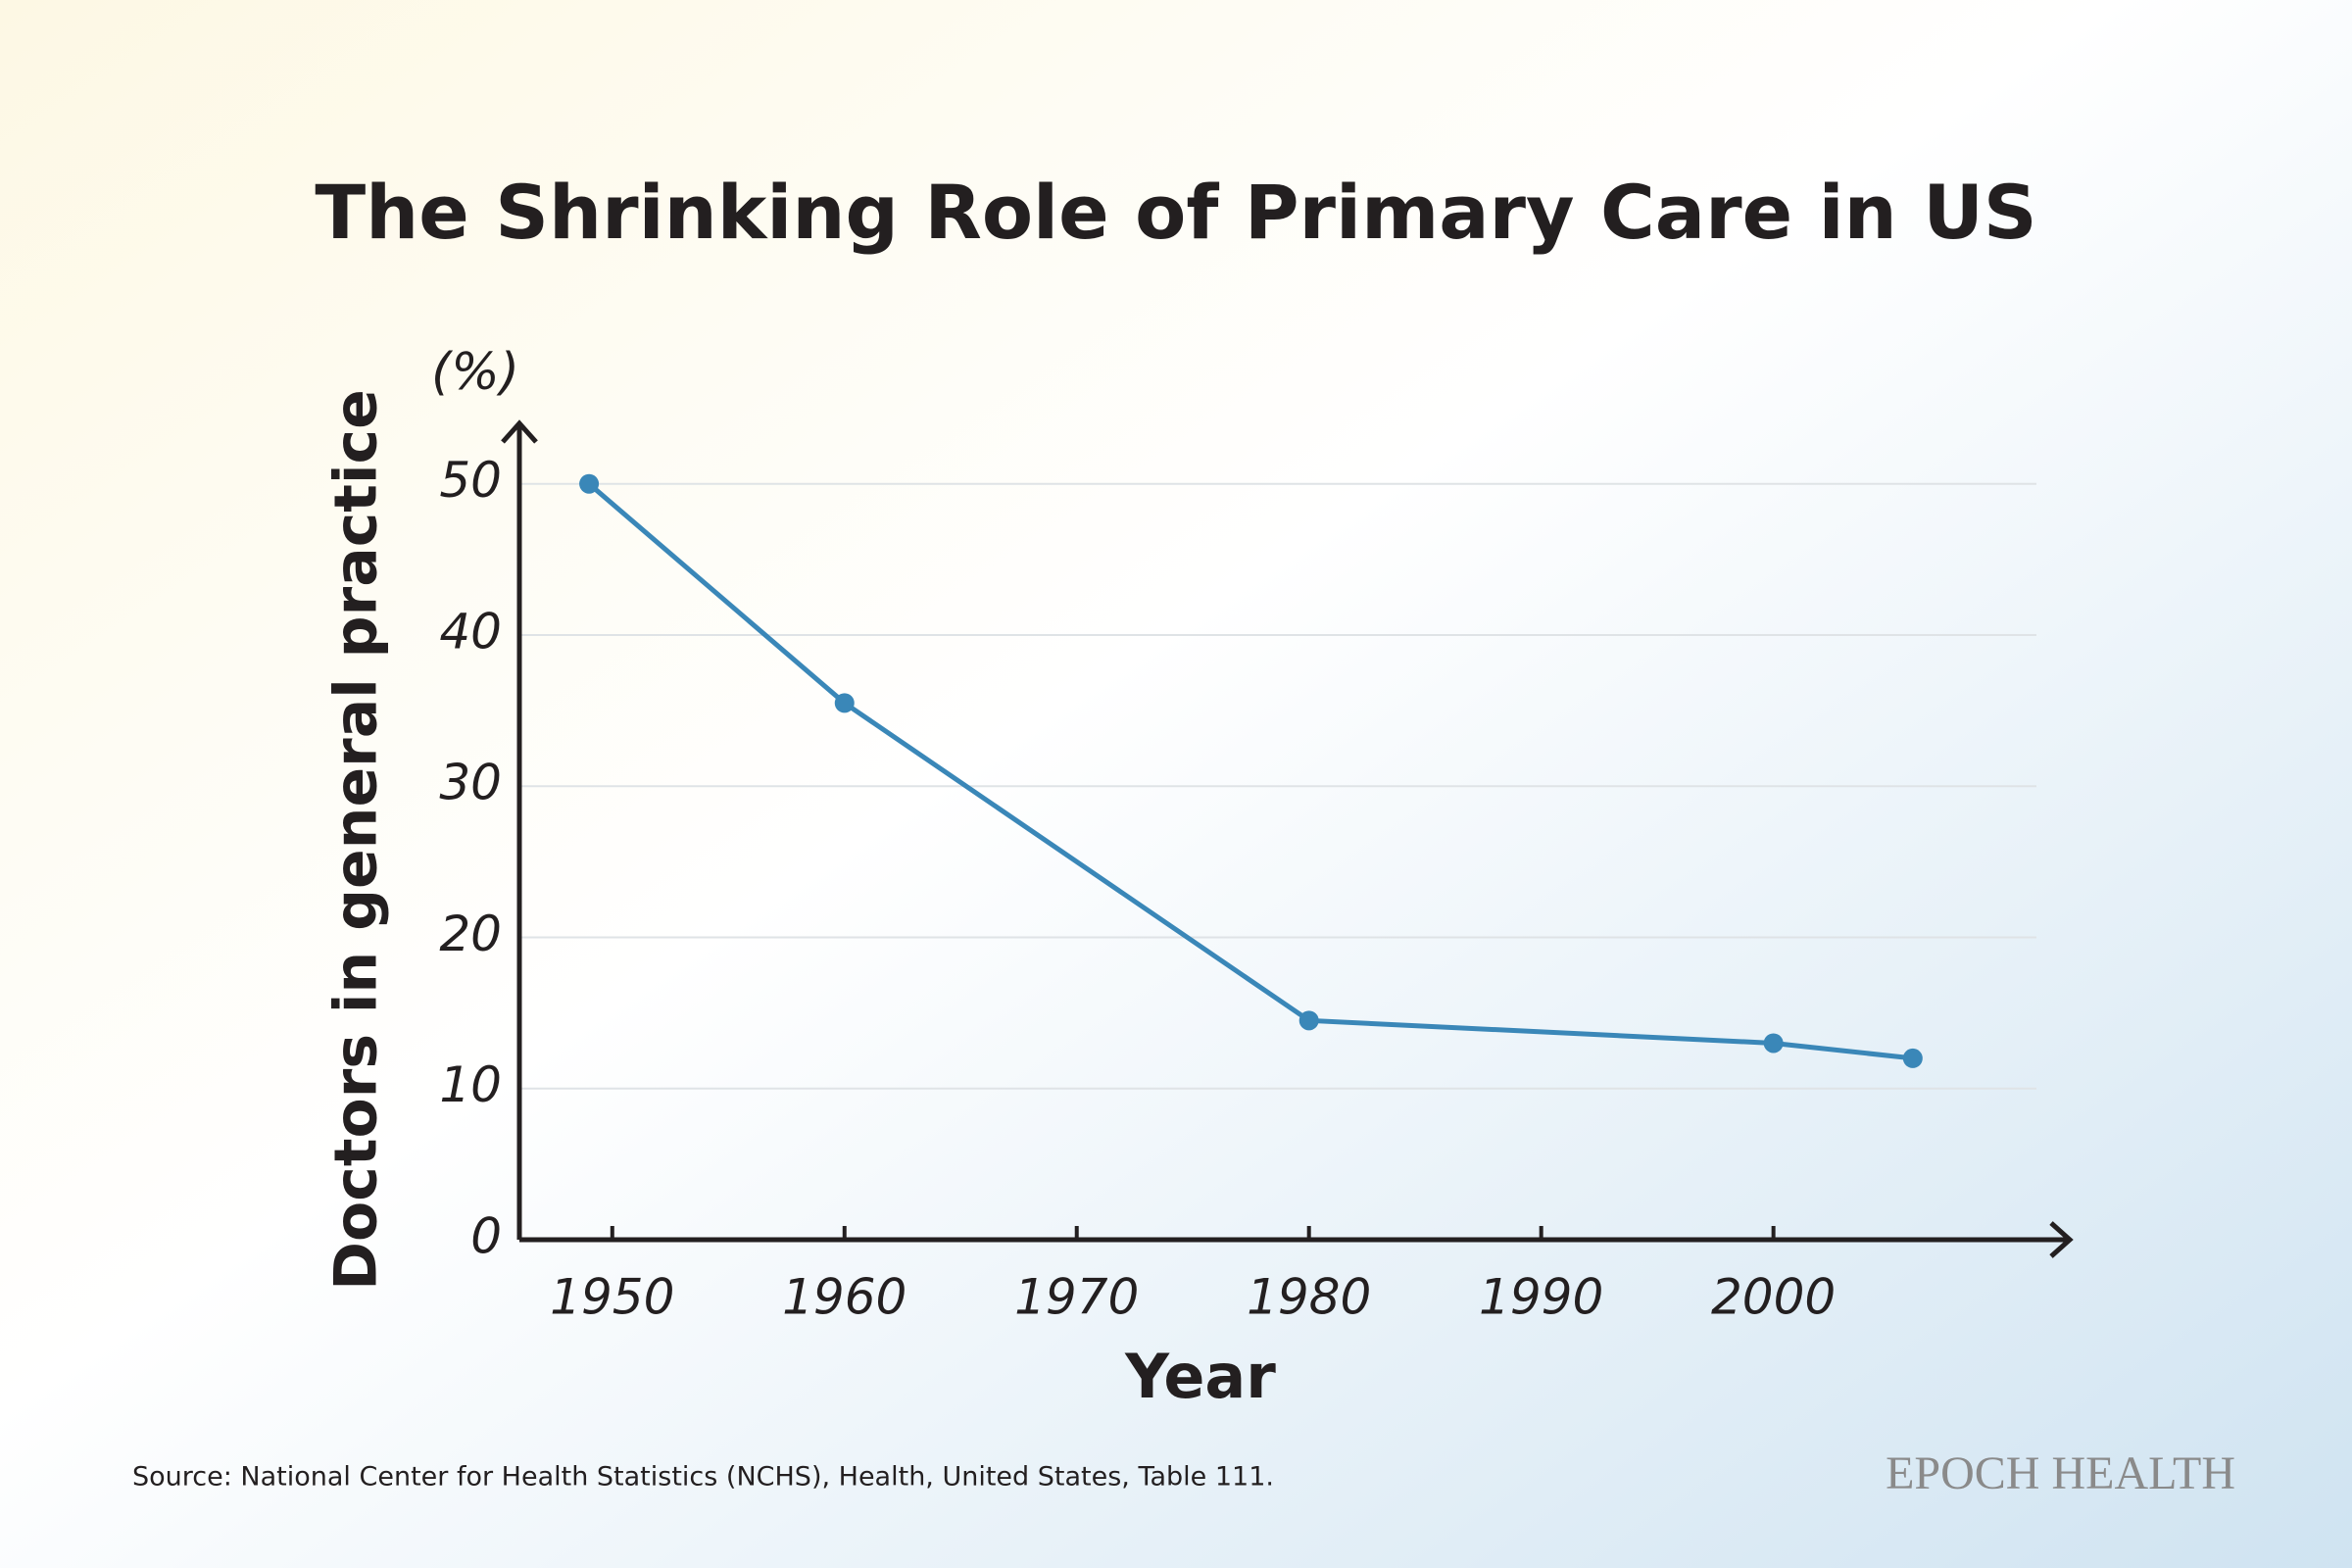  Describe the element at coordinates (470, 783) in the screenshot. I see `y-tick-label: 30` at that location.